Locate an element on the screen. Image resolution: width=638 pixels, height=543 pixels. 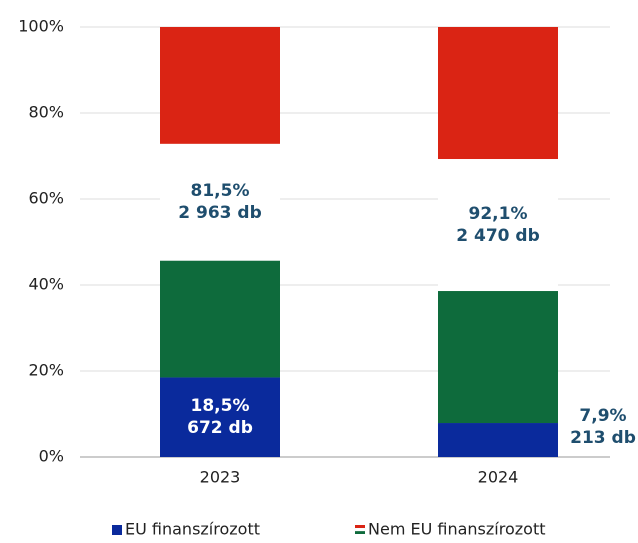
value-label: 92,1% is located at coordinates (498, 214).